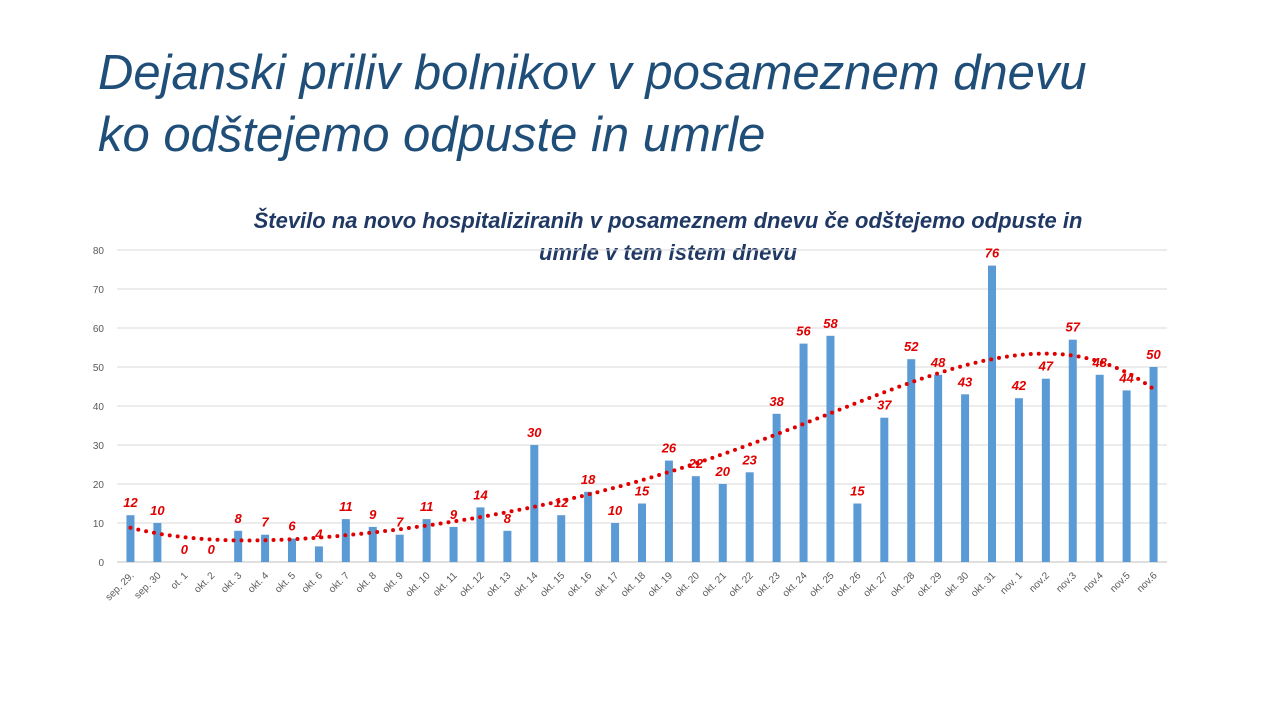 This screenshot has width=1280, height=720. What do you see at coordinates (660, 584) in the screenshot?
I see `x-tick-label: okt. 19` at bounding box center [660, 584].